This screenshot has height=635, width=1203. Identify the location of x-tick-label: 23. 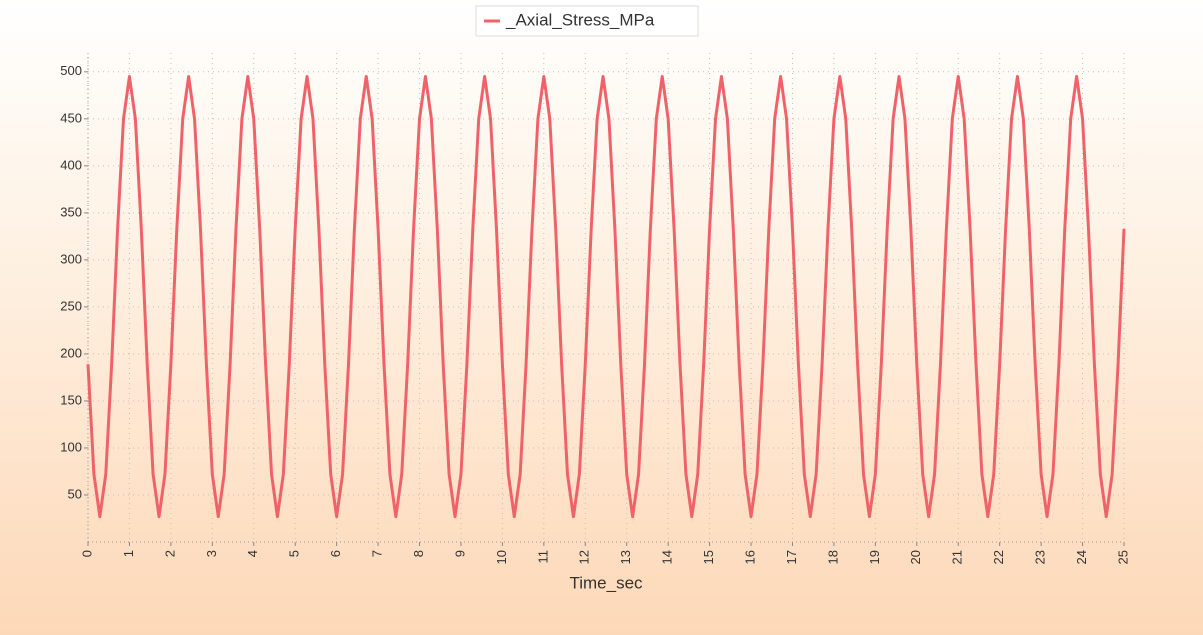
(1040, 557).